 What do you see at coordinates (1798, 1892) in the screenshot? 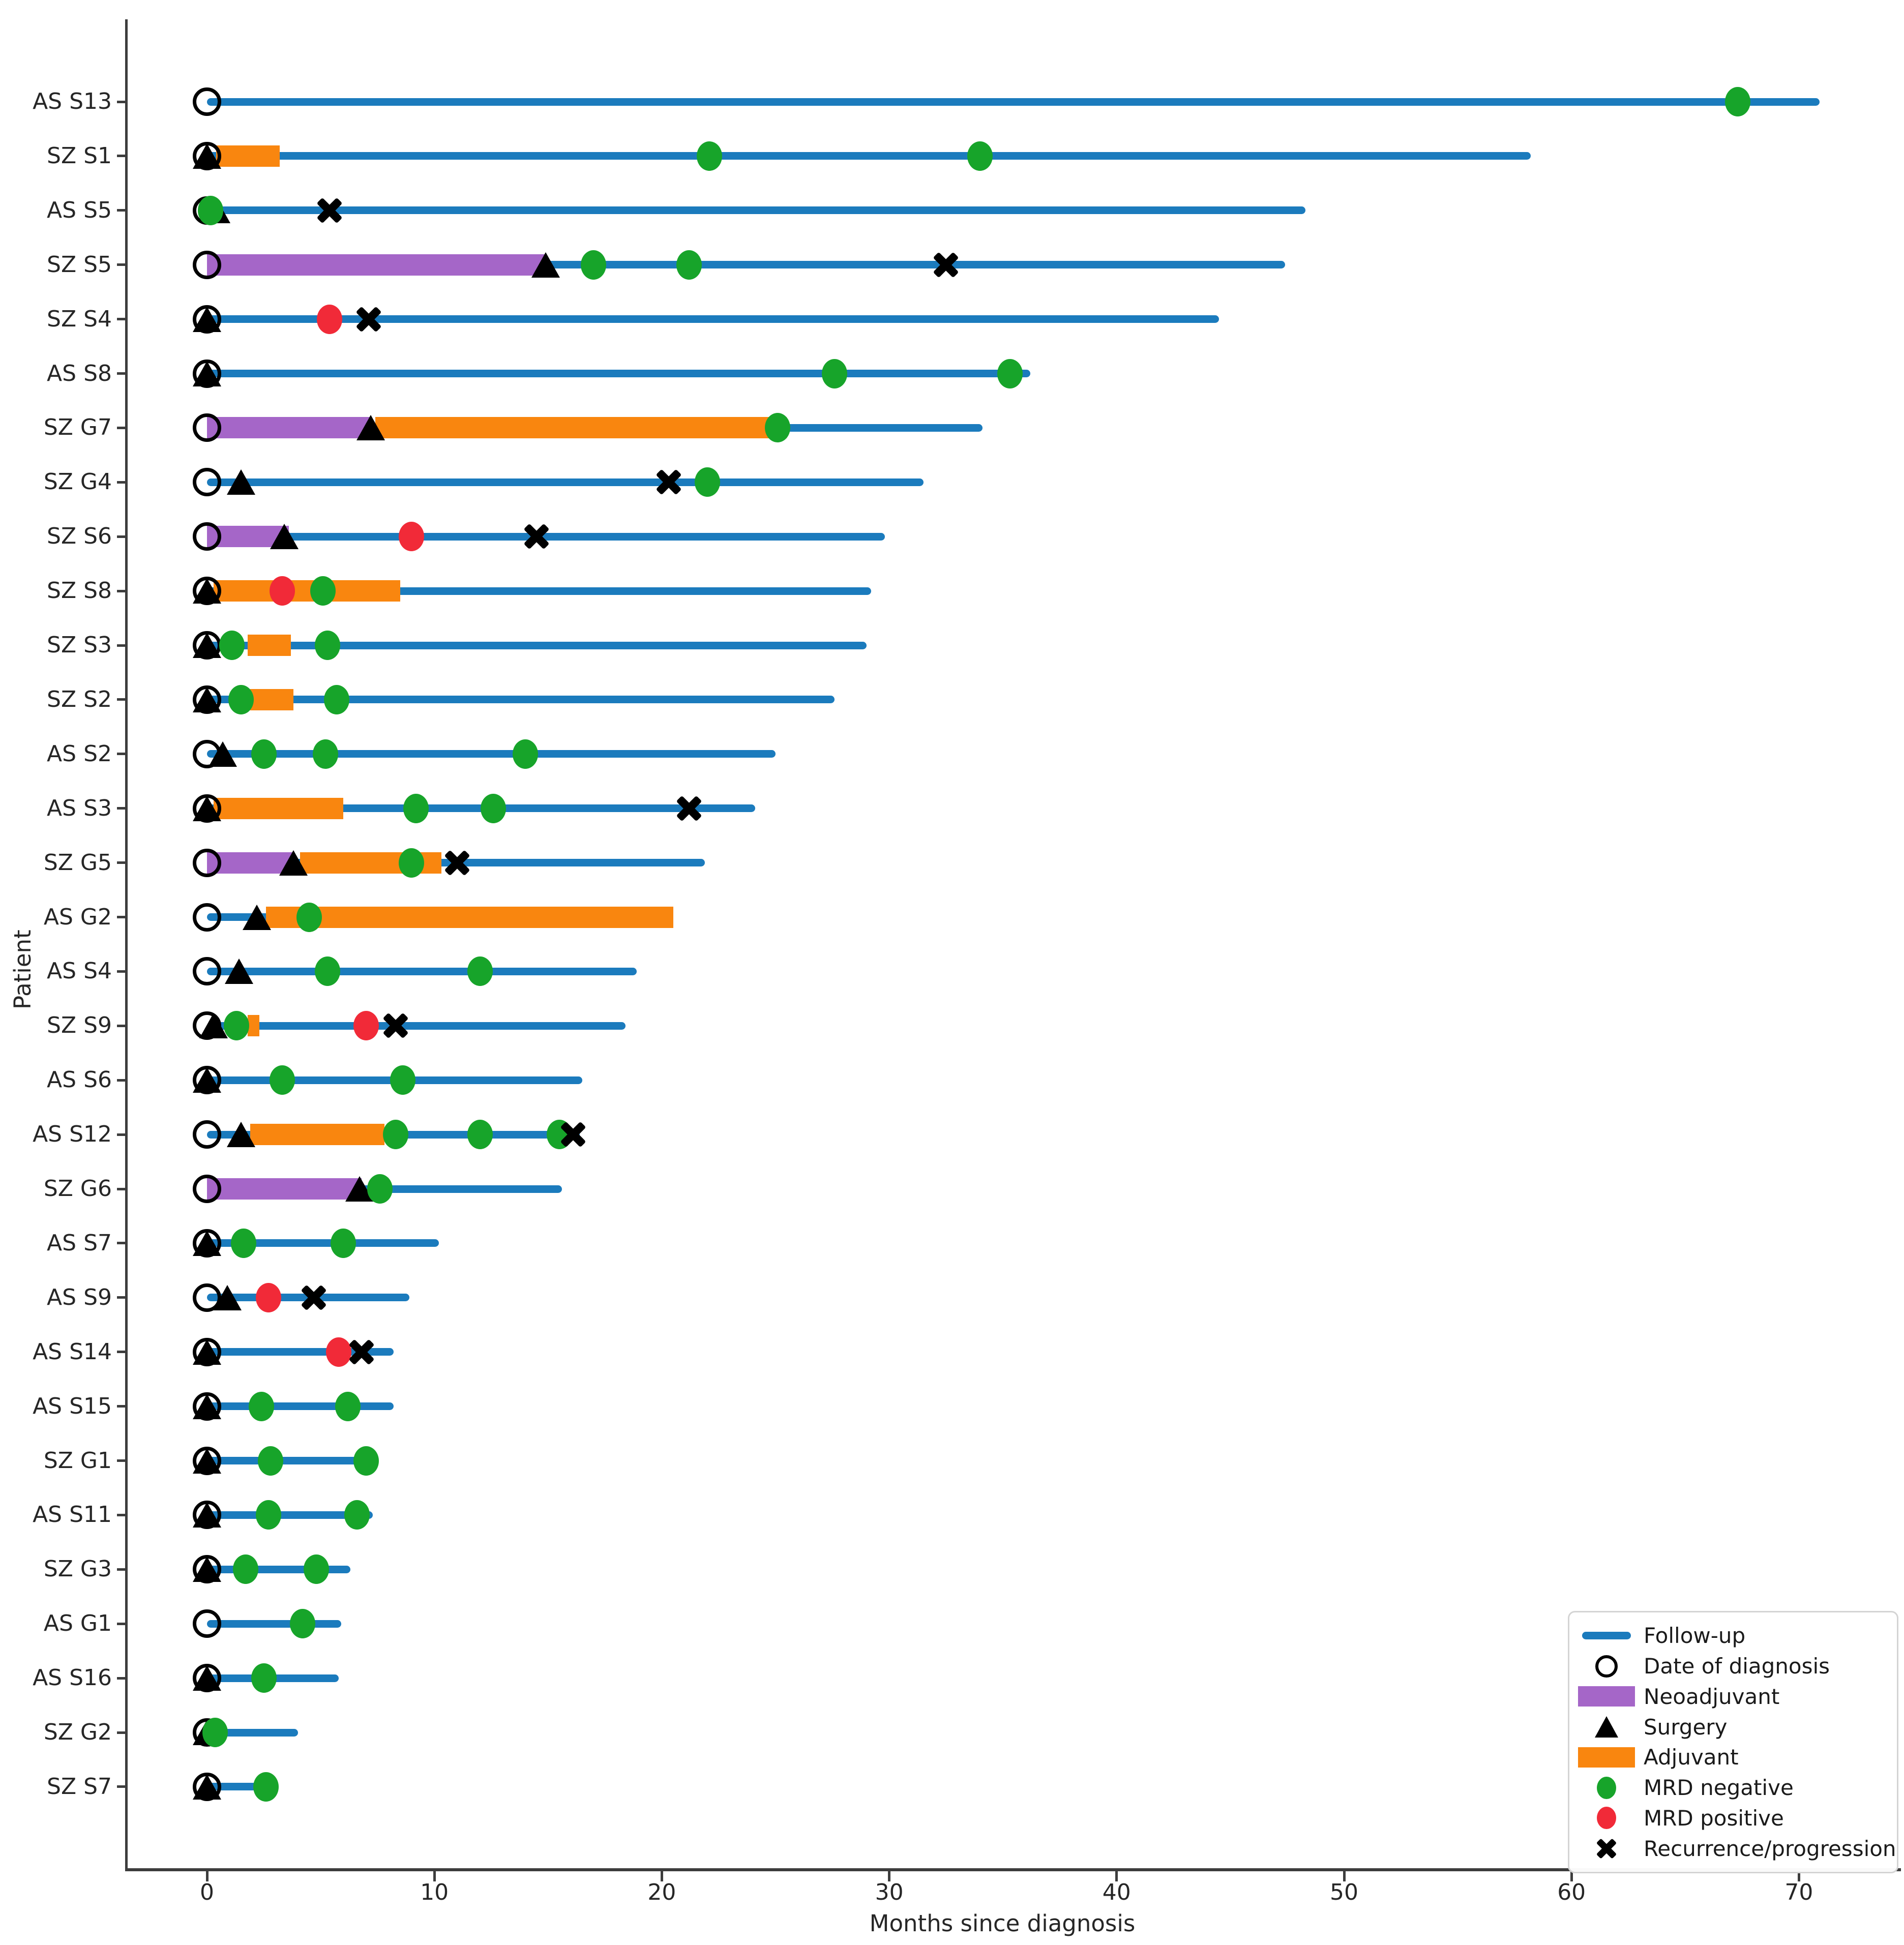
I see `x-tick-label: 70` at bounding box center [1798, 1892].